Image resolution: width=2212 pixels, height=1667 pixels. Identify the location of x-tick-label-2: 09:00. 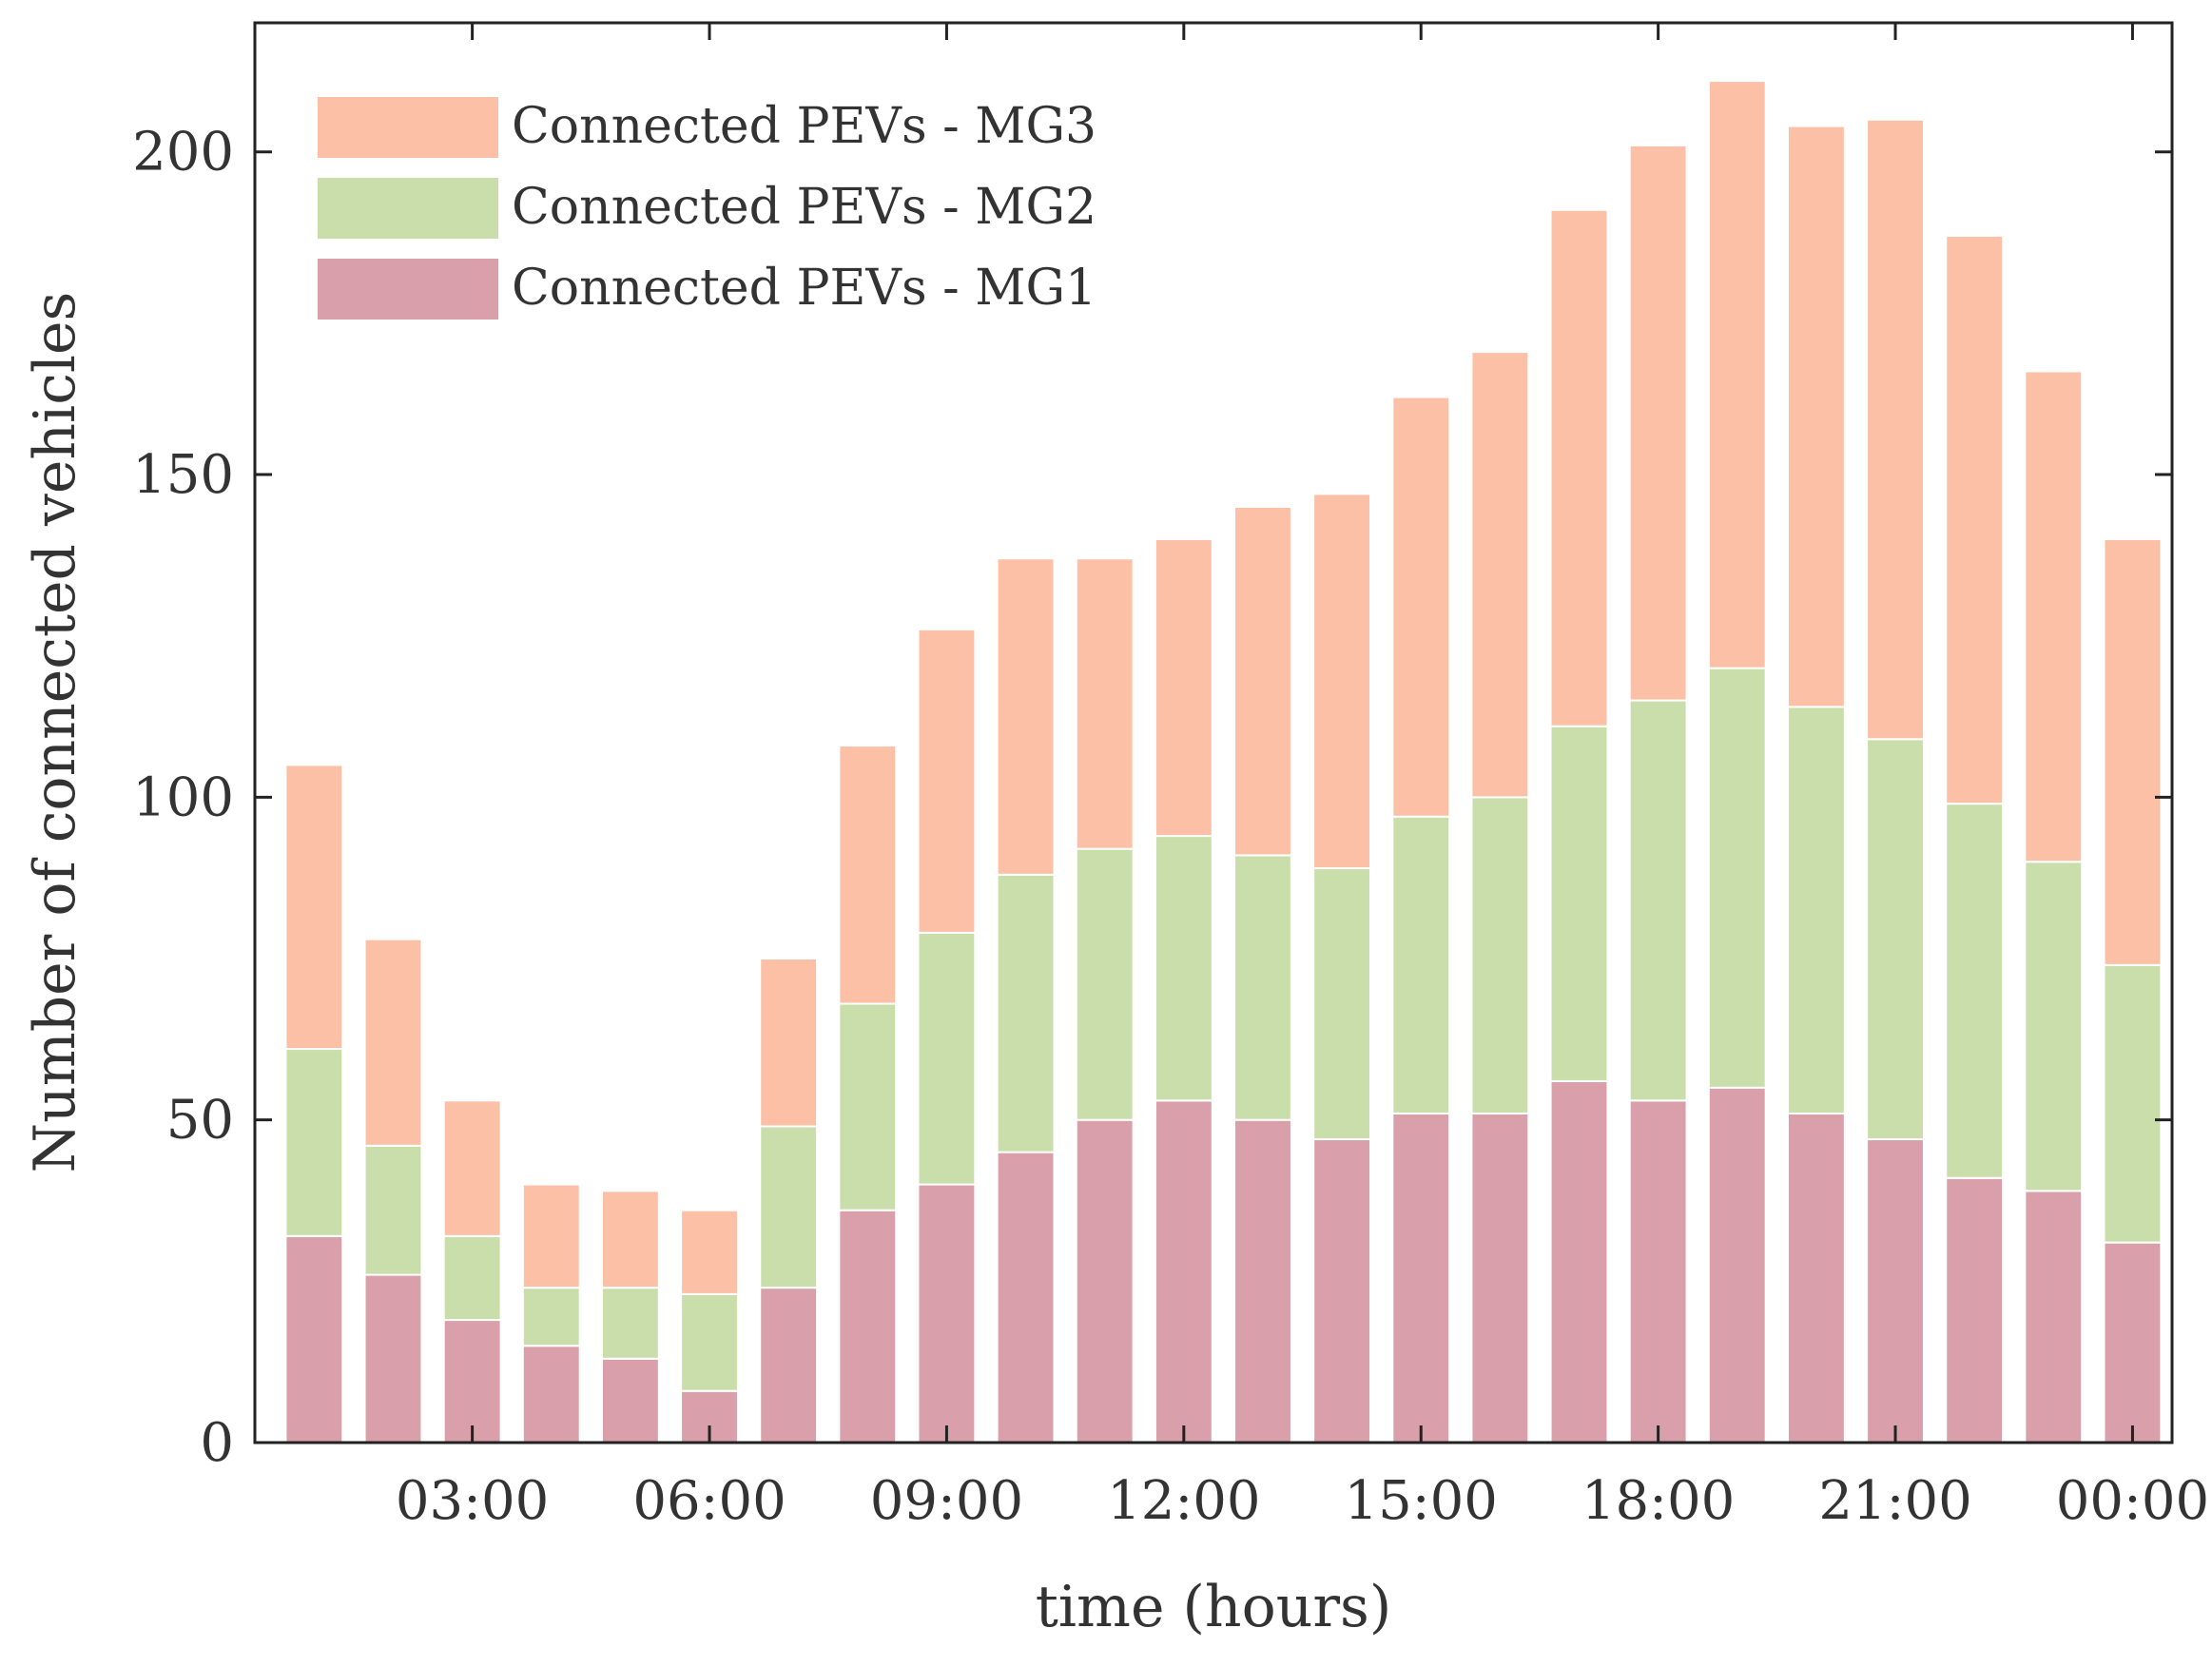
(946, 1501).